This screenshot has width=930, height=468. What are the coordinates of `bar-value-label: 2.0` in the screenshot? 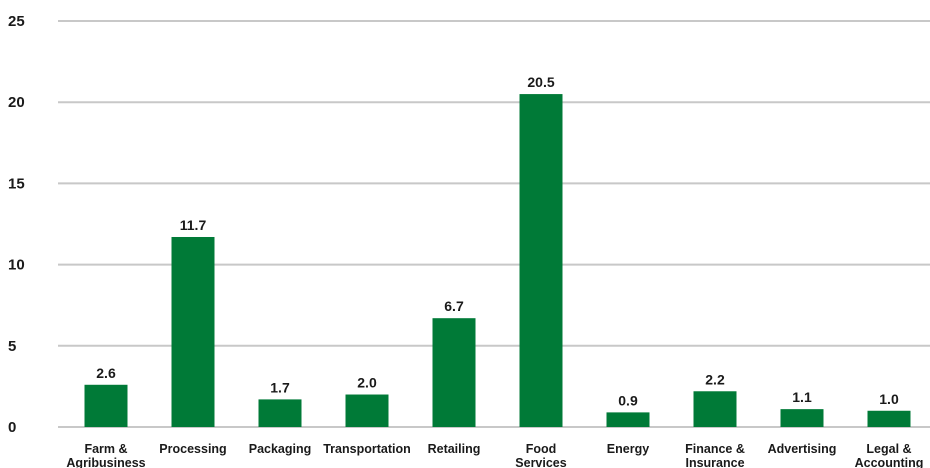 It's located at (367, 383).